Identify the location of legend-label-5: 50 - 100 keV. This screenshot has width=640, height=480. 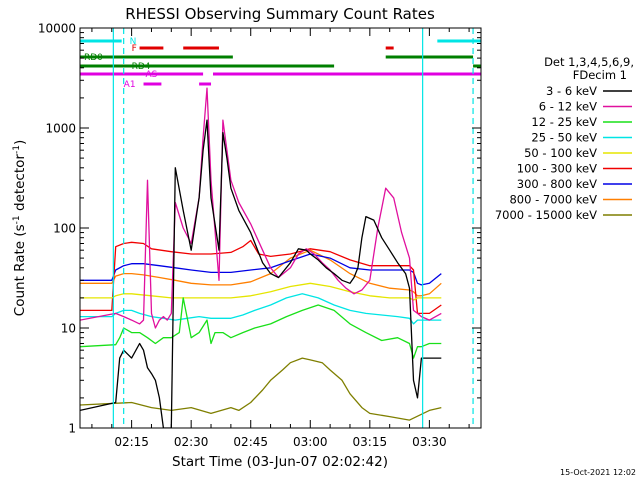
(560, 153).